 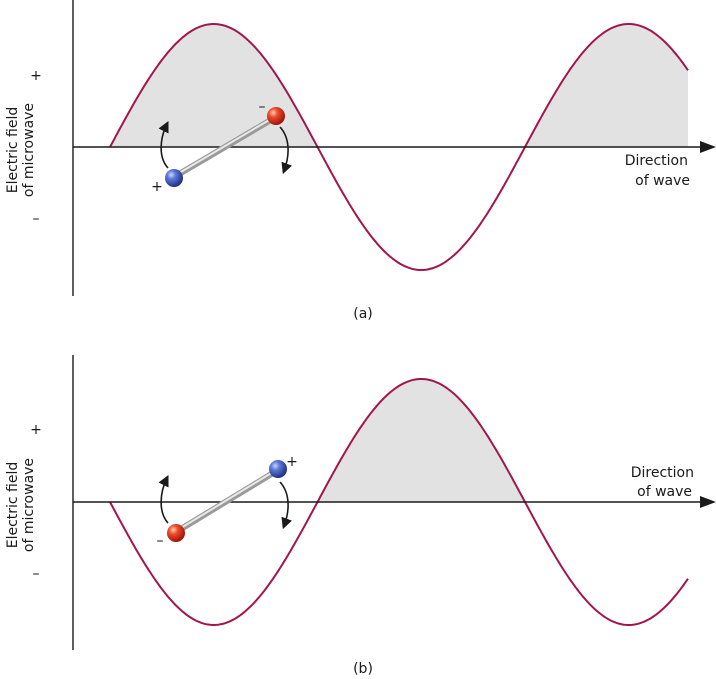 I want to click on dipole-charge-right: +, so click(x=292, y=462).